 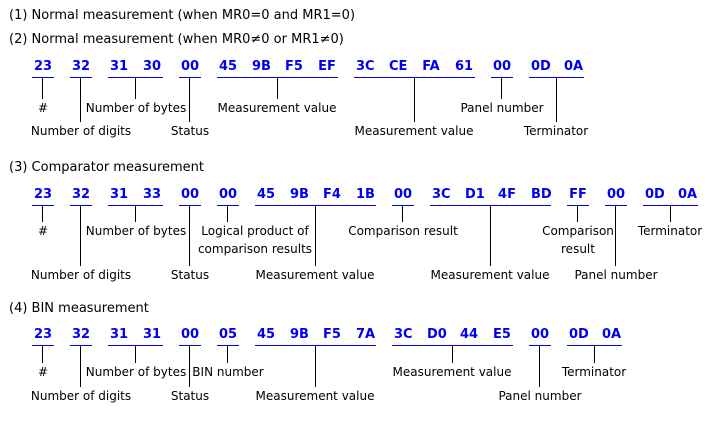 I want to click on field-comparison-result-2: FF, so click(x=578, y=196).